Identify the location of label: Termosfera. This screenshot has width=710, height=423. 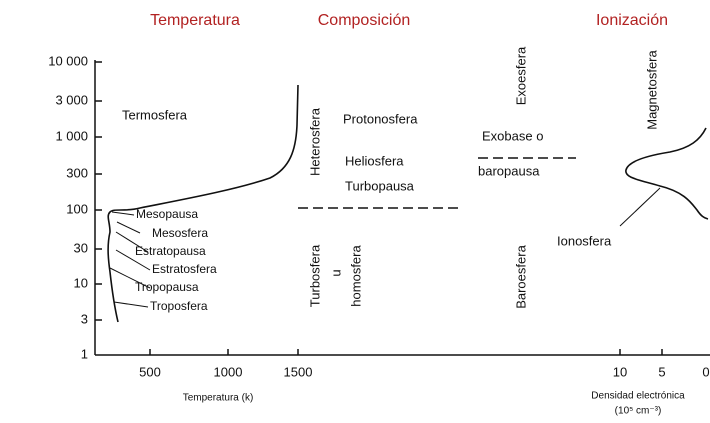
(155, 114).